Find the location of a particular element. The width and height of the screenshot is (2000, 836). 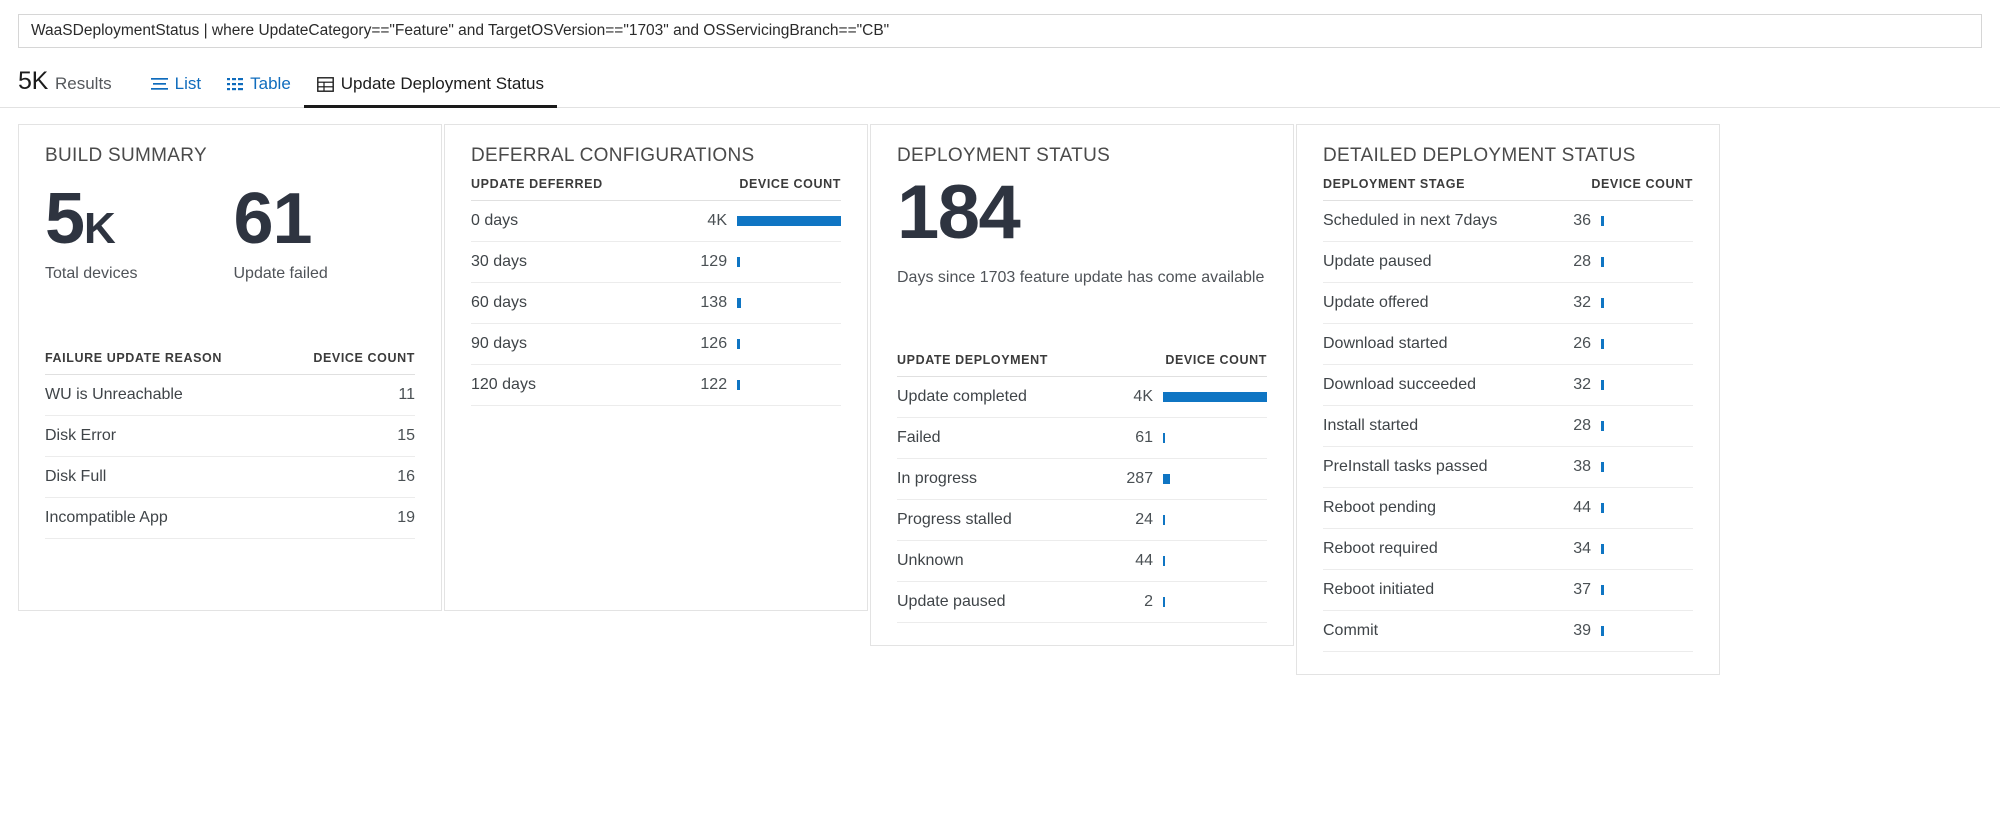

results-count: 5K Results is located at coordinates (65, 87).